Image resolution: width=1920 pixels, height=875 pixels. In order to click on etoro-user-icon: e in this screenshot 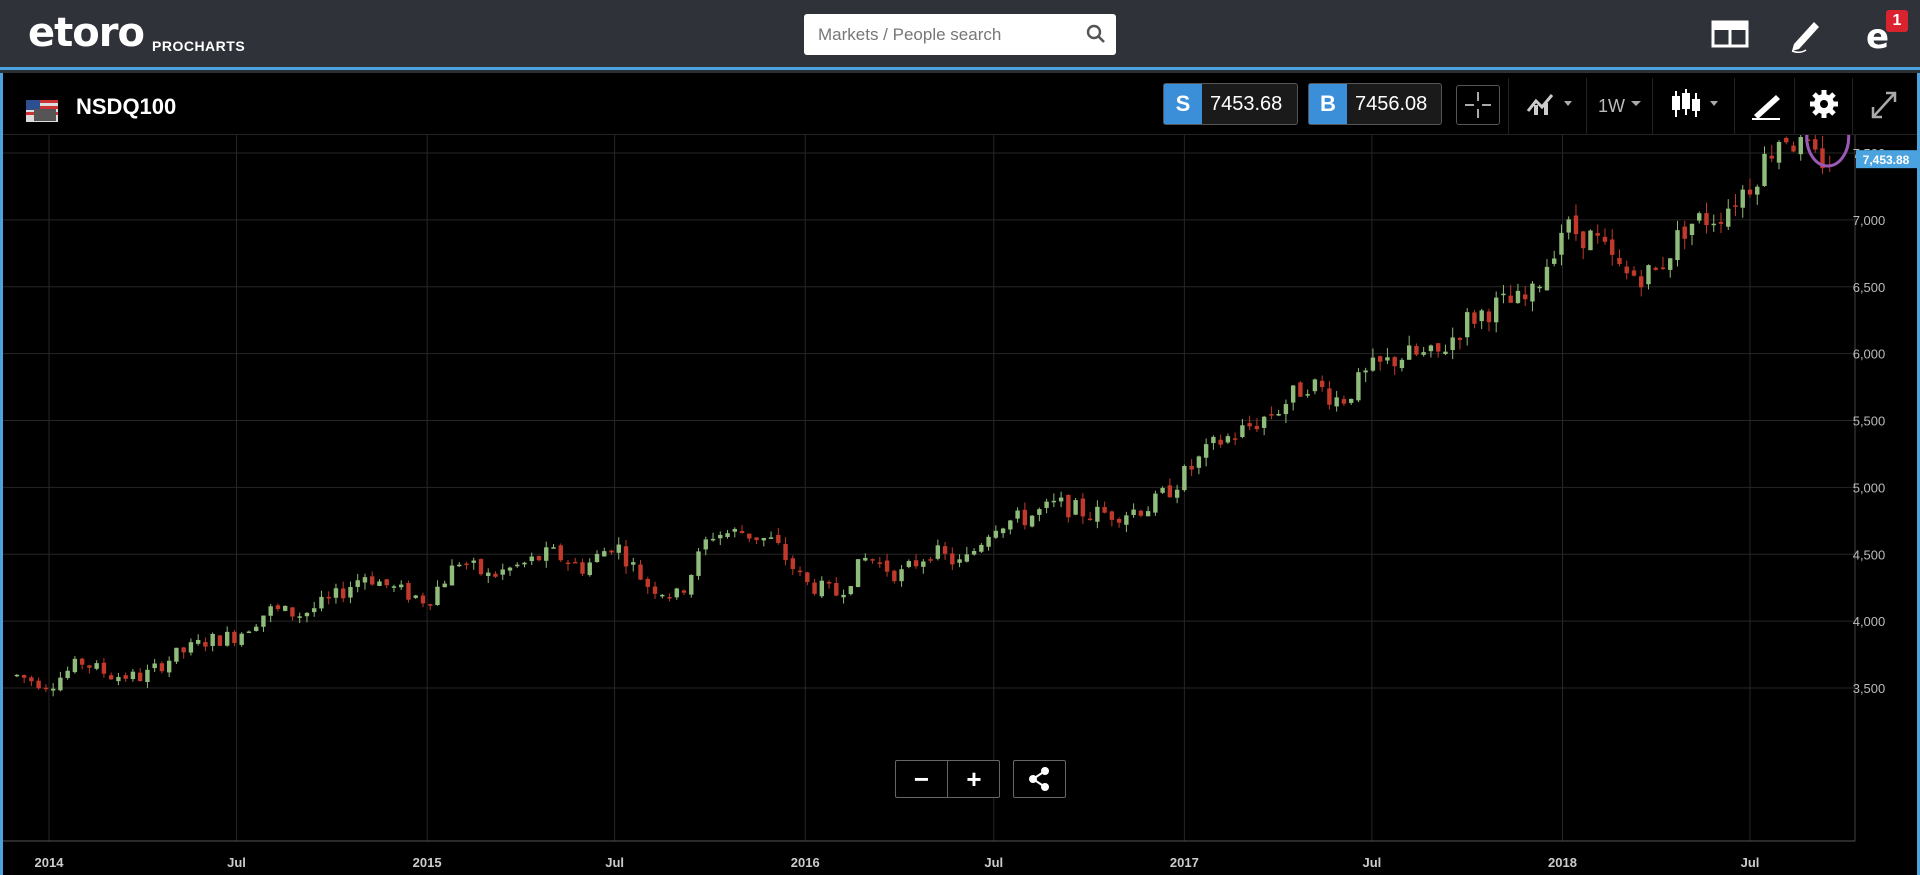, I will do `click(1882, 34)`.